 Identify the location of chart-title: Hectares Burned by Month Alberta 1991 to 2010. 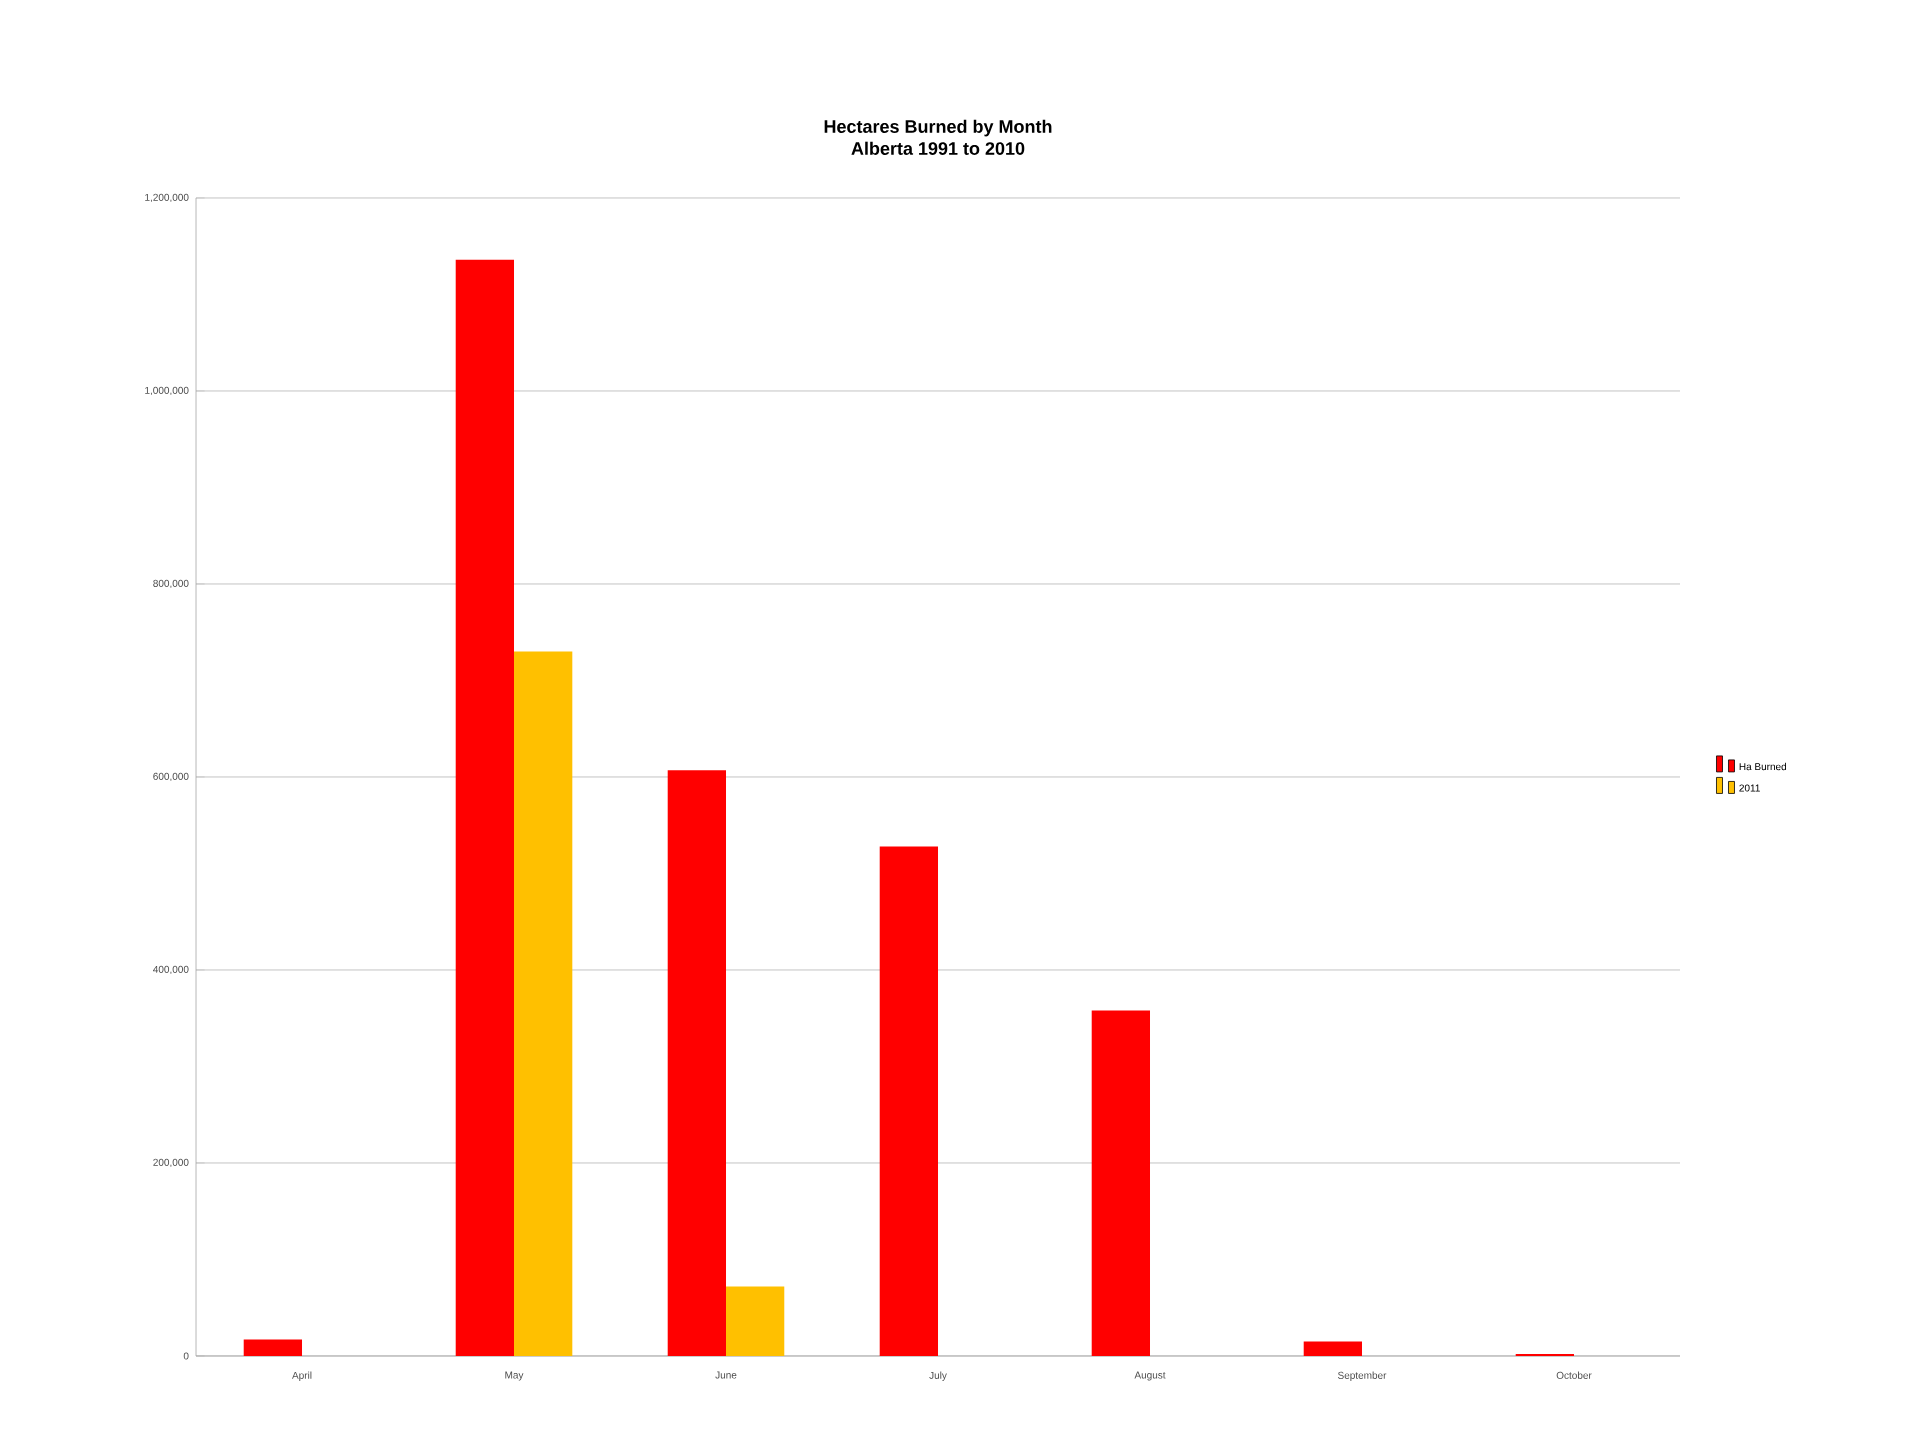
(938, 137).